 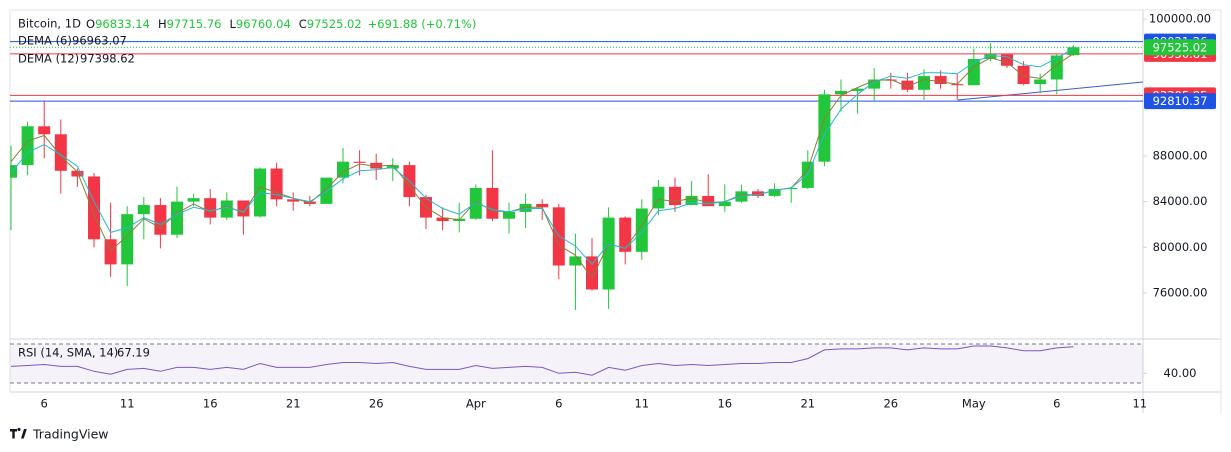 What do you see at coordinates (133, 353) in the screenshot?
I see `rsi-value: 67.19` at bounding box center [133, 353].